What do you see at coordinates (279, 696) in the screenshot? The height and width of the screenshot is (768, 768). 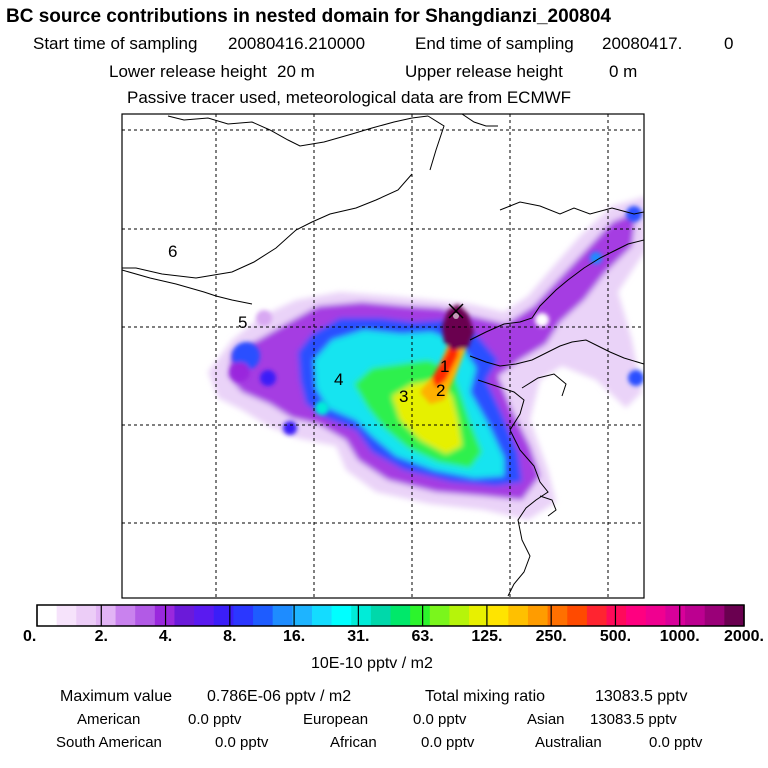 I see `max-value: 0.786E-06 pptv / m2` at bounding box center [279, 696].